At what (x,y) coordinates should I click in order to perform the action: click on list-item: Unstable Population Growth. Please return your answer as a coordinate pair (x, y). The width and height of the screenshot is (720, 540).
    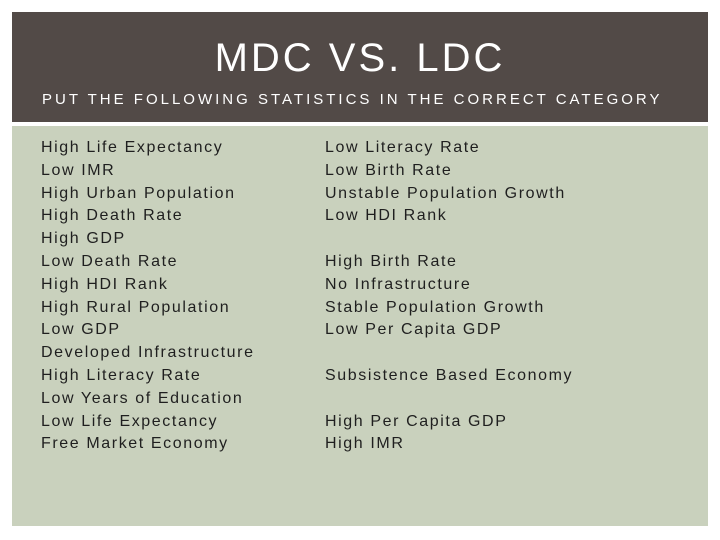
    Looking at the image, I should click on (445, 193).